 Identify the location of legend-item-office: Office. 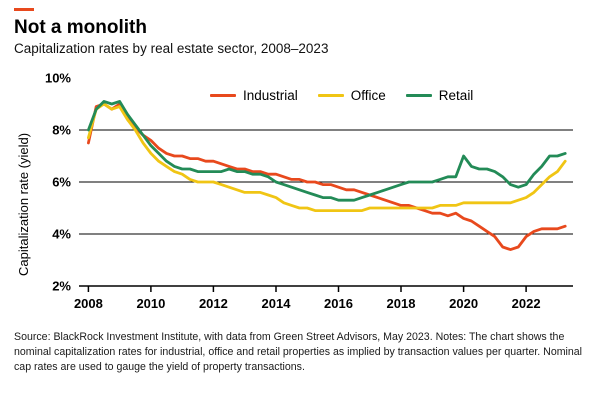
(351, 95).